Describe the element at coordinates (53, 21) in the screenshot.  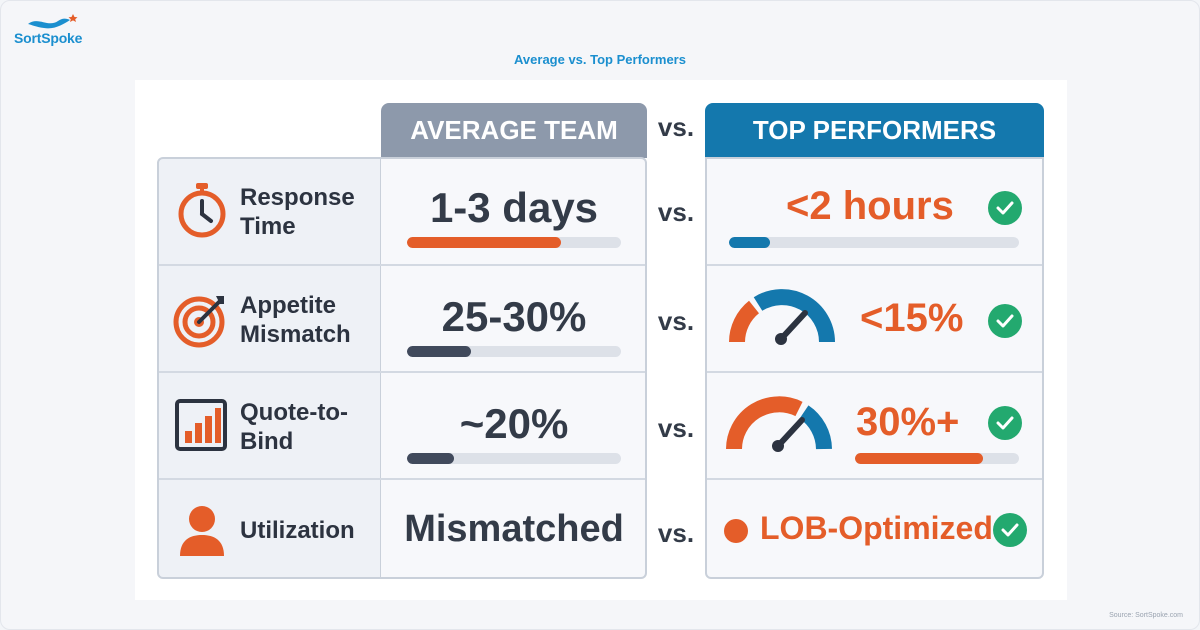
I see `wave-logo-icon` at that location.